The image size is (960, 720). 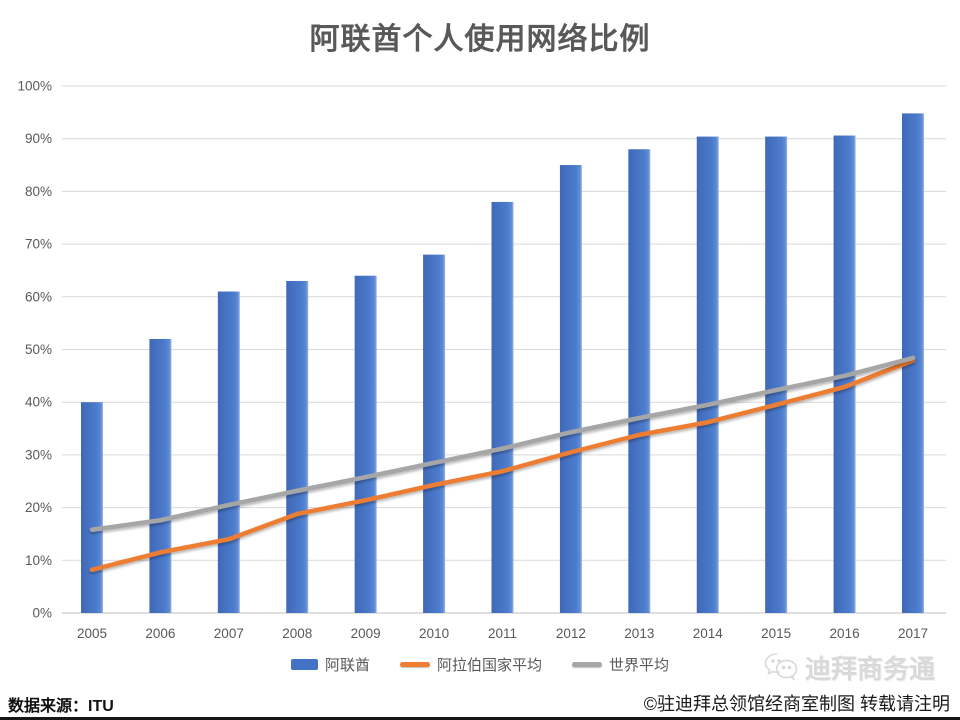 I want to click on x-tick-label: 2007, so click(x=229, y=633).